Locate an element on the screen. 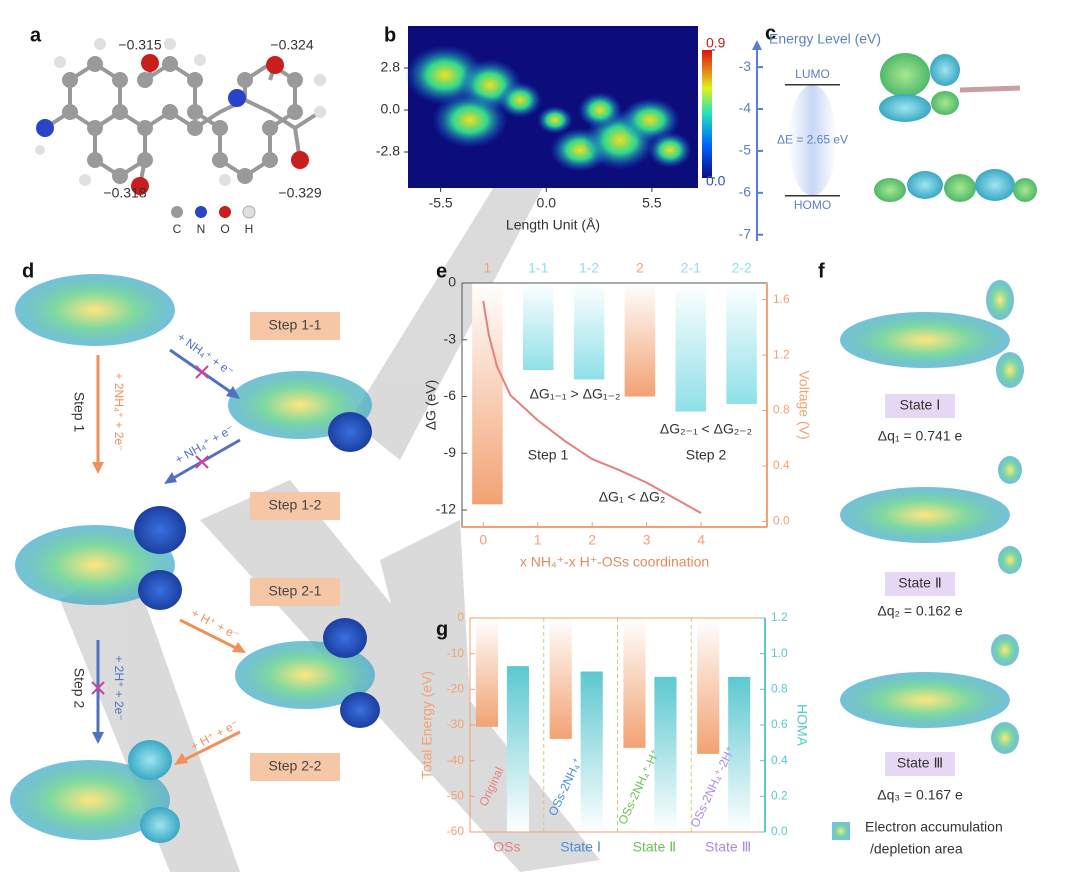 This screenshot has height=872, width=1080. y-tick-label: -40 is located at coordinates (456, 760).